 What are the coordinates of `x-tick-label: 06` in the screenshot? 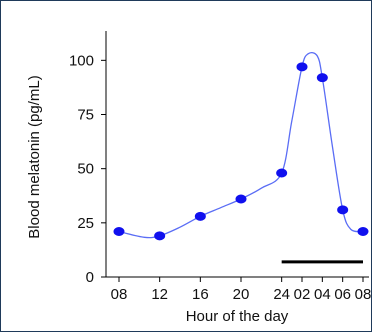 It's located at (342, 294).